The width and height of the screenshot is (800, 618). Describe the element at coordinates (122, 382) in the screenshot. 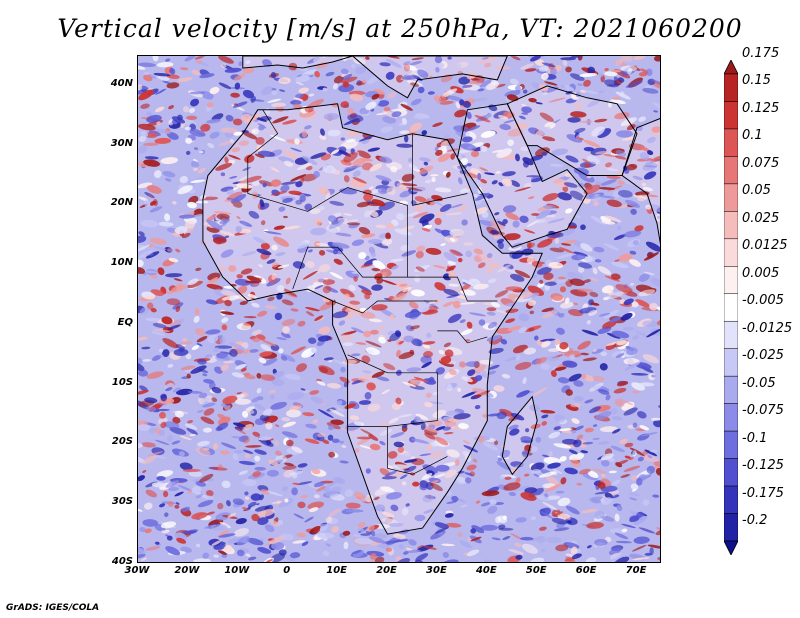

I see `lat-tick-label: 10S` at that location.